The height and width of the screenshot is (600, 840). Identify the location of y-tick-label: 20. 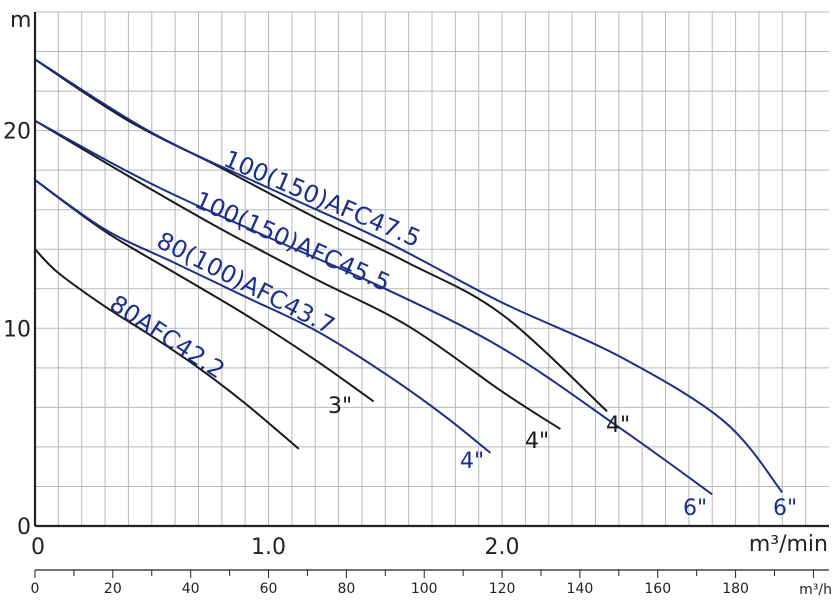
(17, 132).